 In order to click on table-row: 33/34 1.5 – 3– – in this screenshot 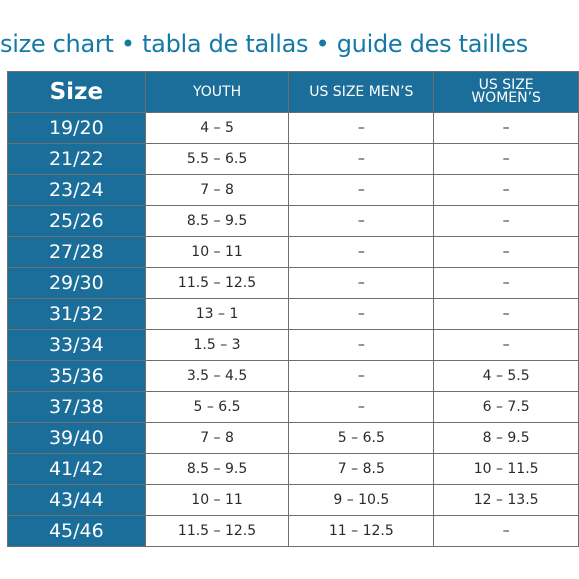, I will do `click(293, 345)`.